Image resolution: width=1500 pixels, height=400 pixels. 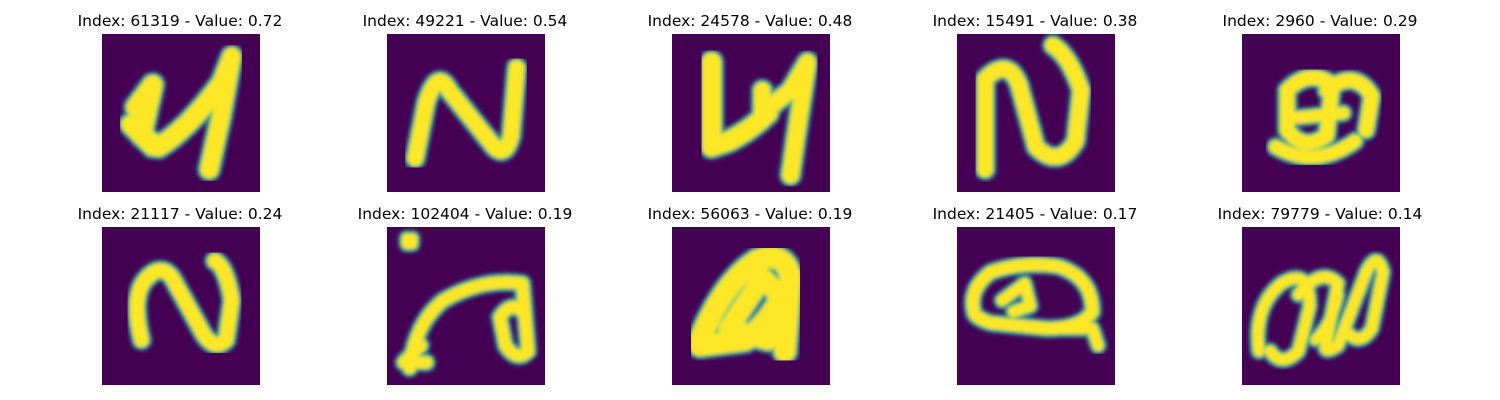 What do you see at coordinates (180, 214) in the screenshot?
I see `panel-title: Index: 21117 - Value: 0.24` at bounding box center [180, 214].